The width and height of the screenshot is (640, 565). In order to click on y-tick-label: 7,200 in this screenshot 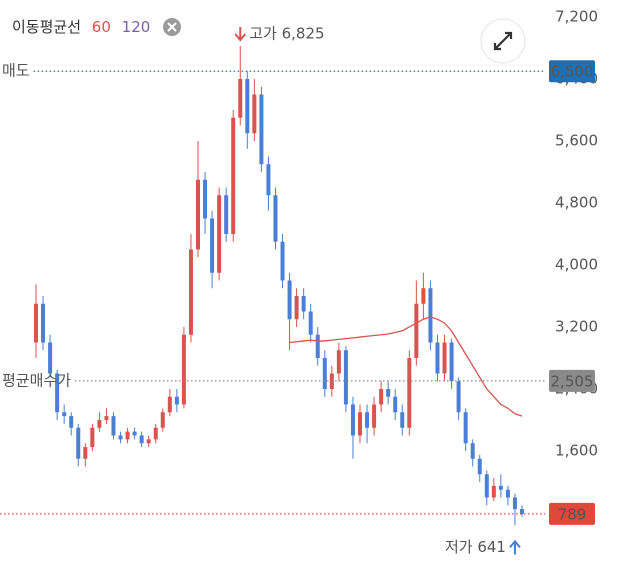, I will do `click(576, 16)`.